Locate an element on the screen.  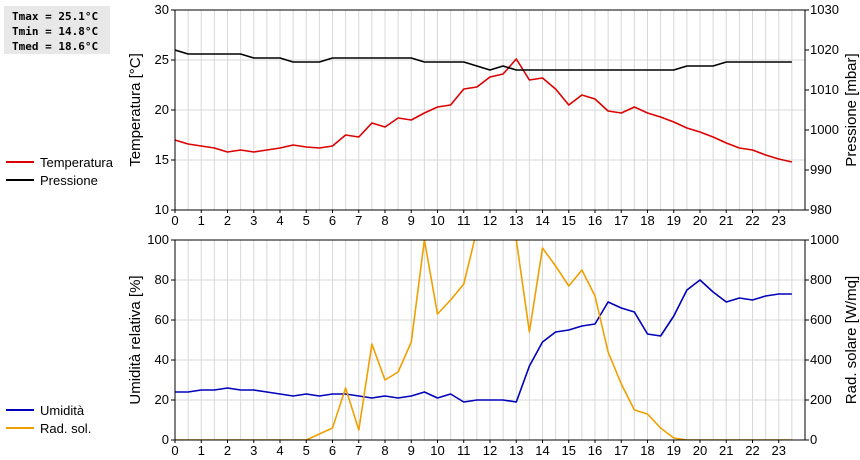
y2-tick-label: 1010 is located at coordinates (824, 89).